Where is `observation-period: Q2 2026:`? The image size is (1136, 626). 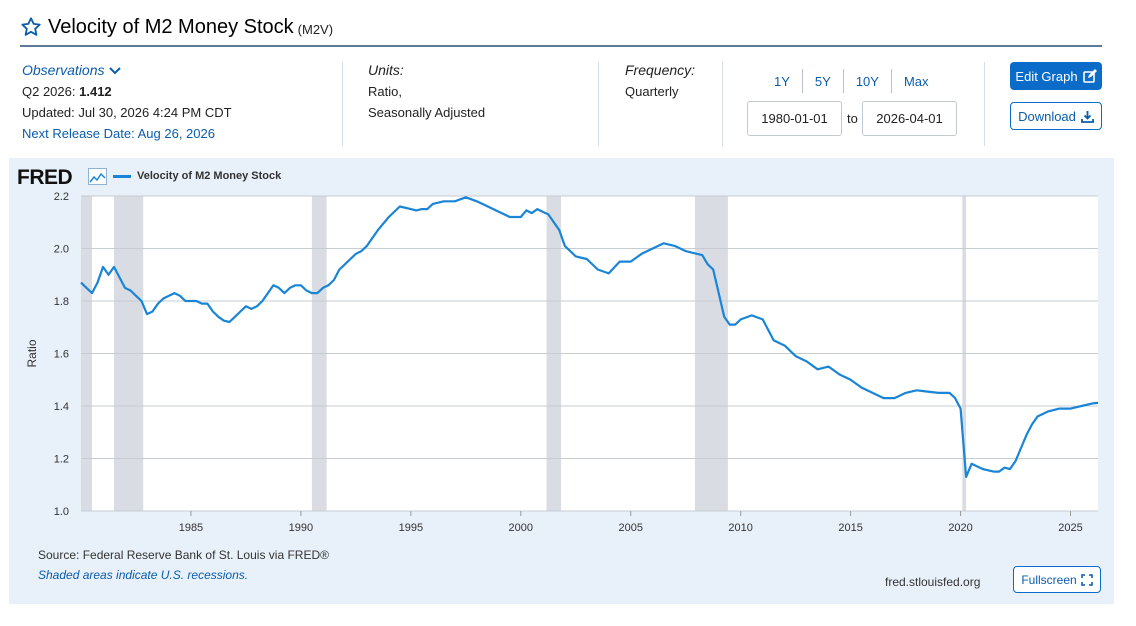
observation-period: Q2 2026: is located at coordinates (49, 91).